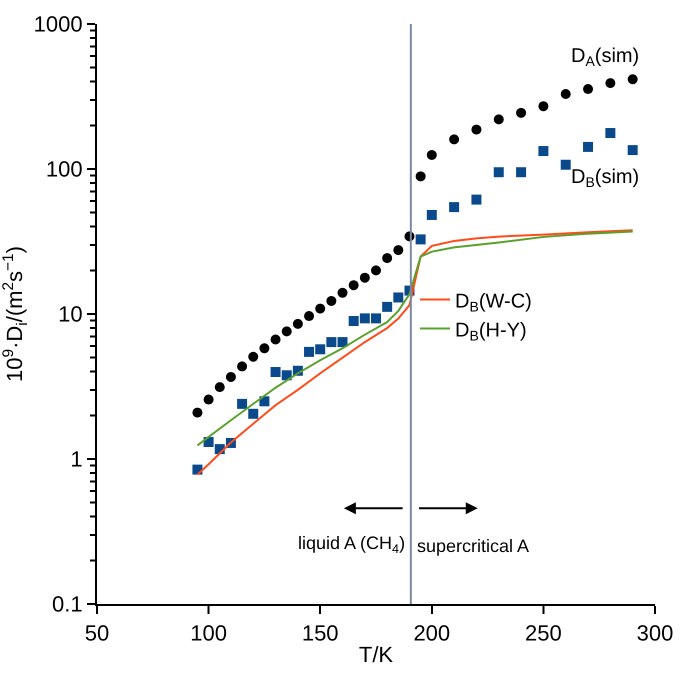 The width and height of the screenshot is (685, 685). Describe the element at coordinates (491, 331) in the screenshot. I see `legend-label: D$_{B}$(H-Y)` at that location.